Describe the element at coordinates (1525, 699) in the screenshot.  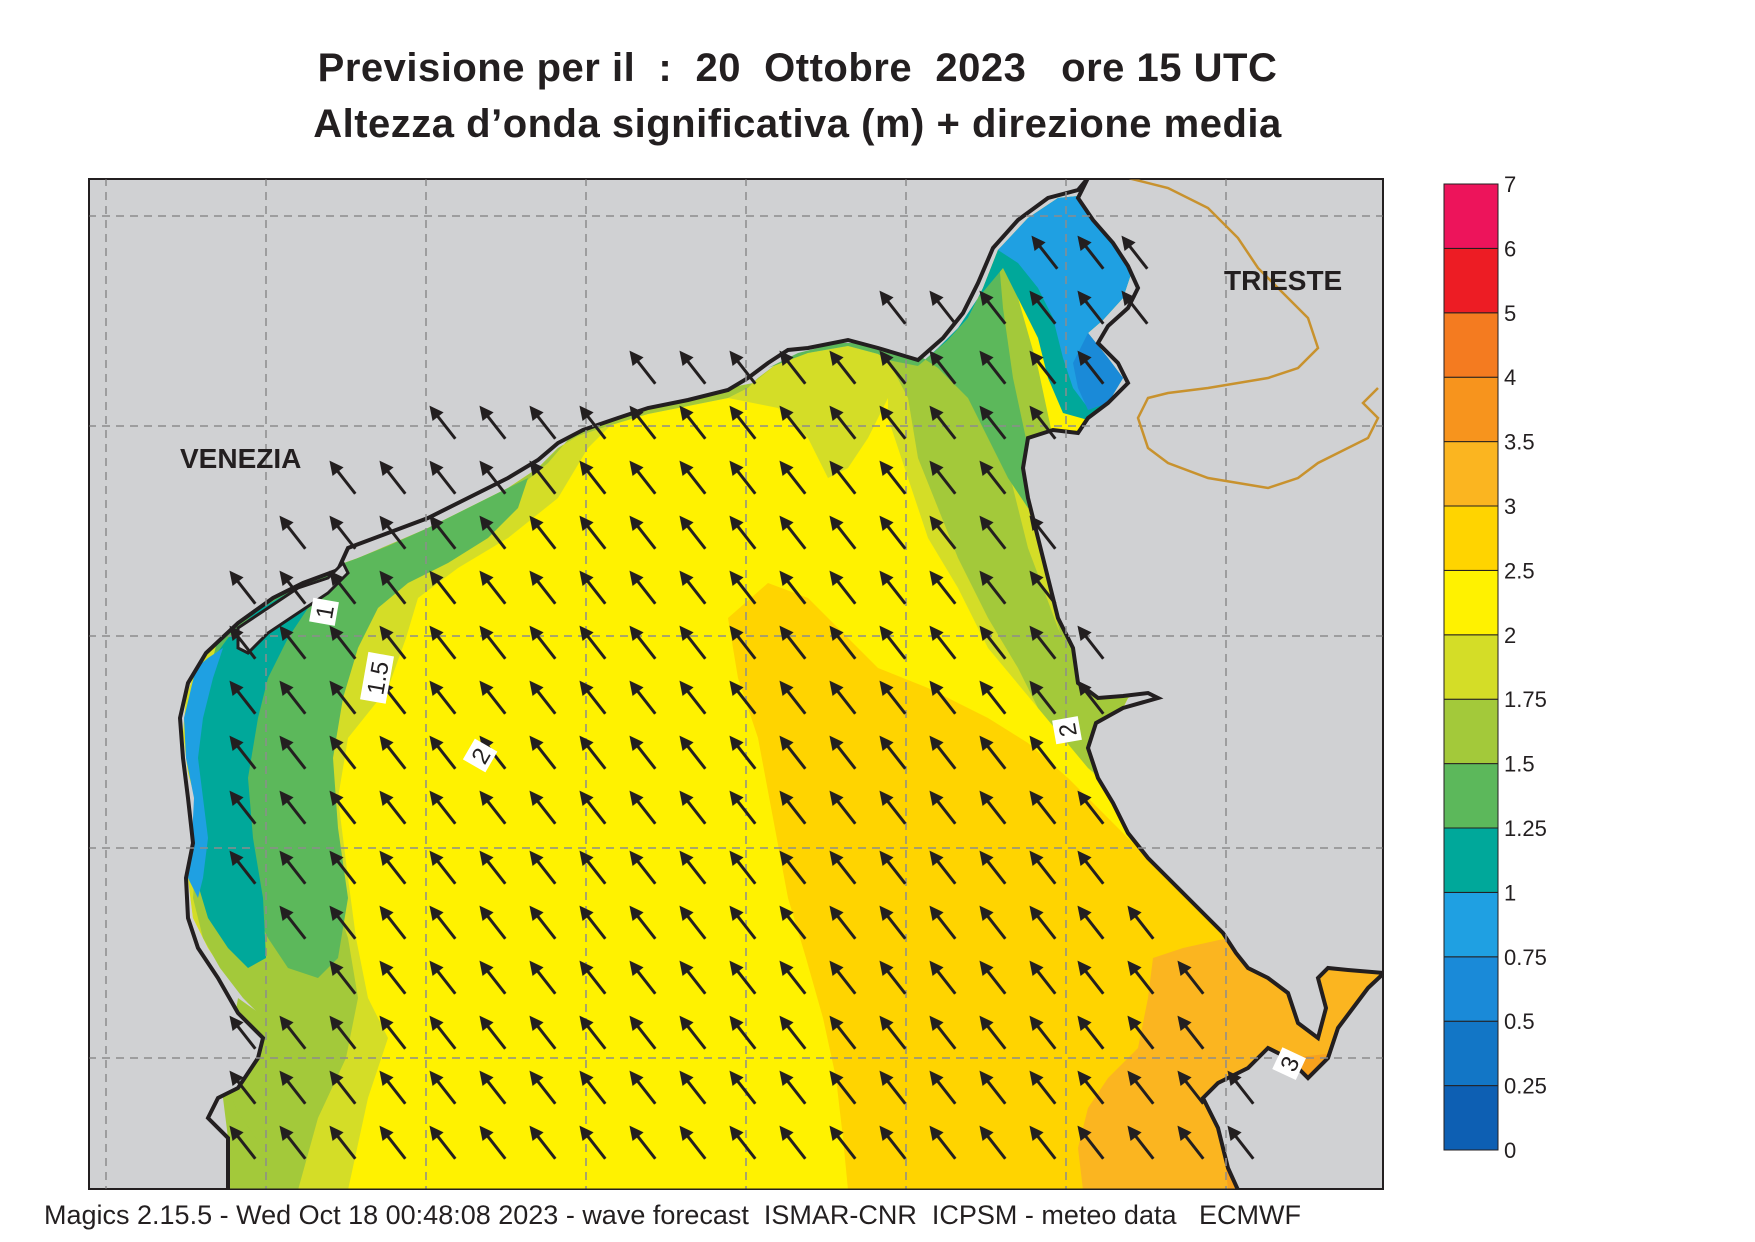
I see `legend-tick-label: 1.75` at that location.